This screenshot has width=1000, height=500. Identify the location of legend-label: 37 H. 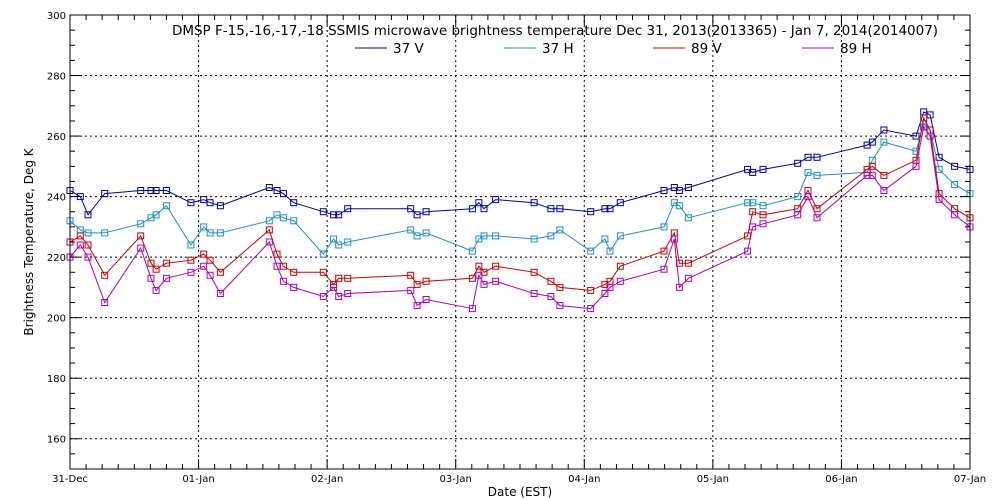
(558, 49).